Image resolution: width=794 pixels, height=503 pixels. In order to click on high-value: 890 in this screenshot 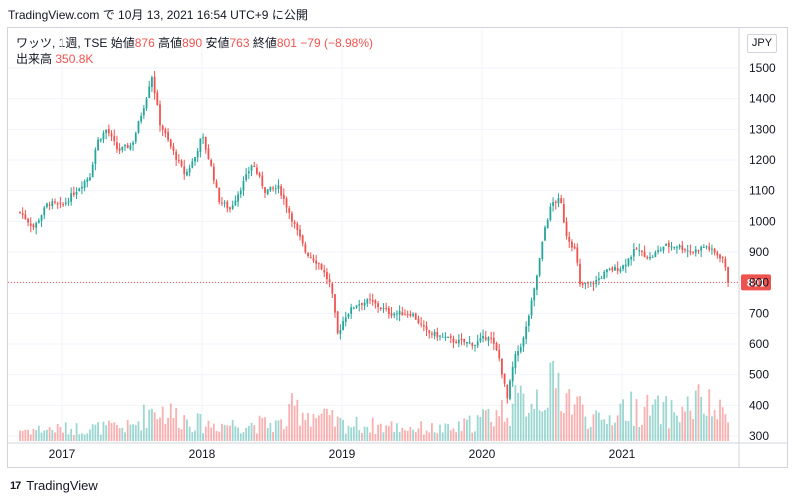, I will do `click(192, 43)`.